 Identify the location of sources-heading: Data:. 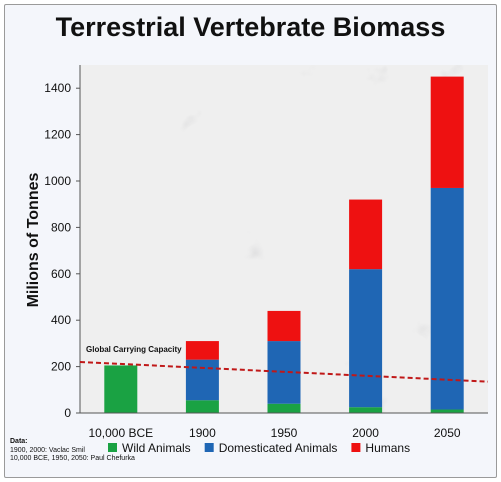
(19, 441).